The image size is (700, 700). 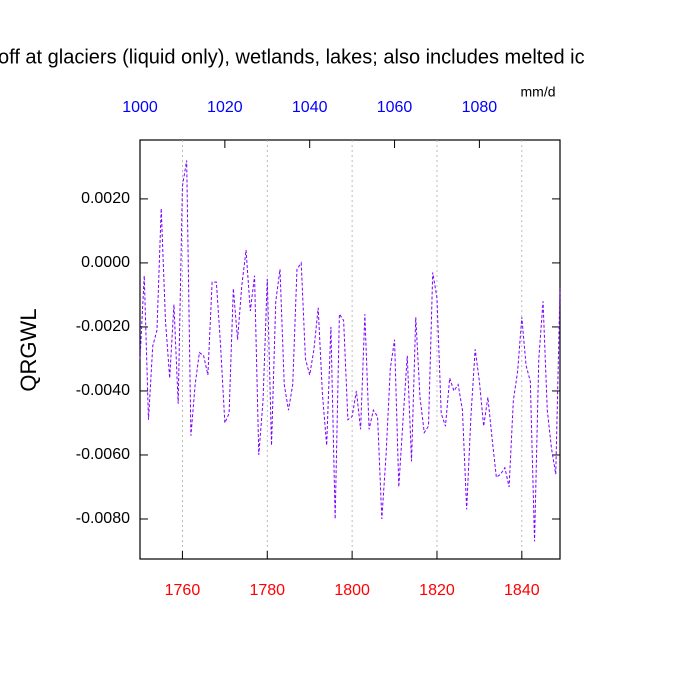 I want to click on y-tick-label: 0.0020, so click(x=105, y=198).